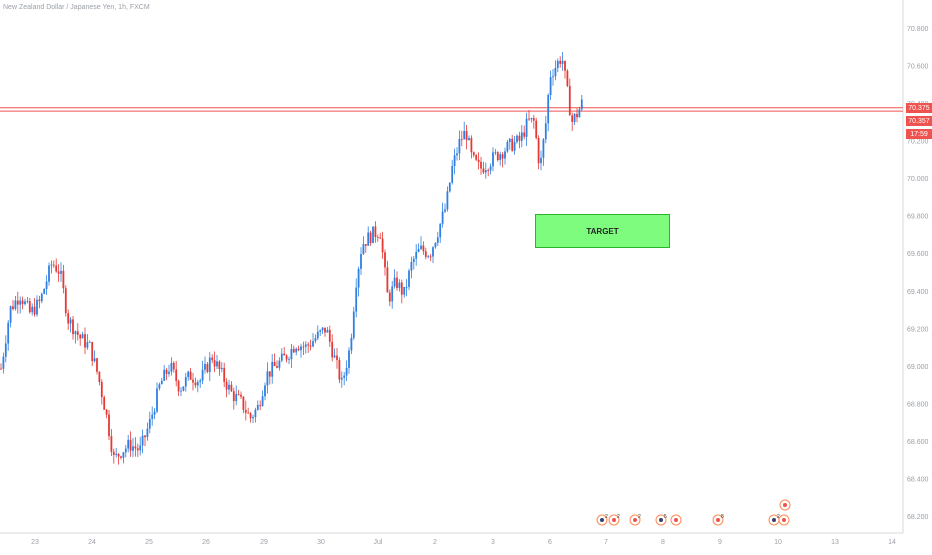 Image resolution: width=932 pixels, height=555 pixels. What do you see at coordinates (321, 542) in the screenshot?
I see `time-tick-label: 30` at bounding box center [321, 542].